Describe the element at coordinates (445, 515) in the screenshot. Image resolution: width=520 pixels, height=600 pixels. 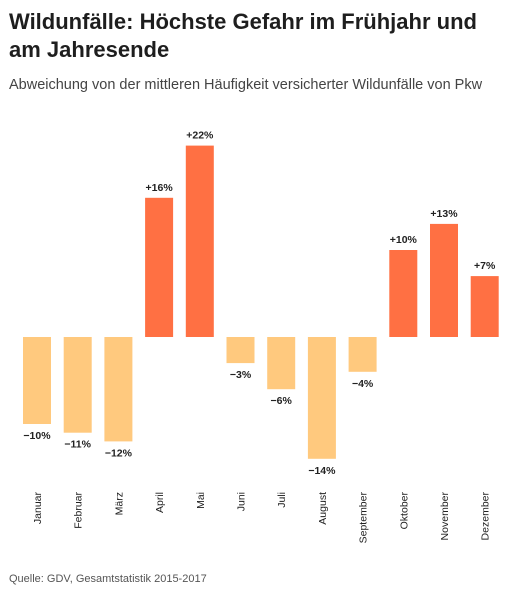
I see `category-label: November` at that location.